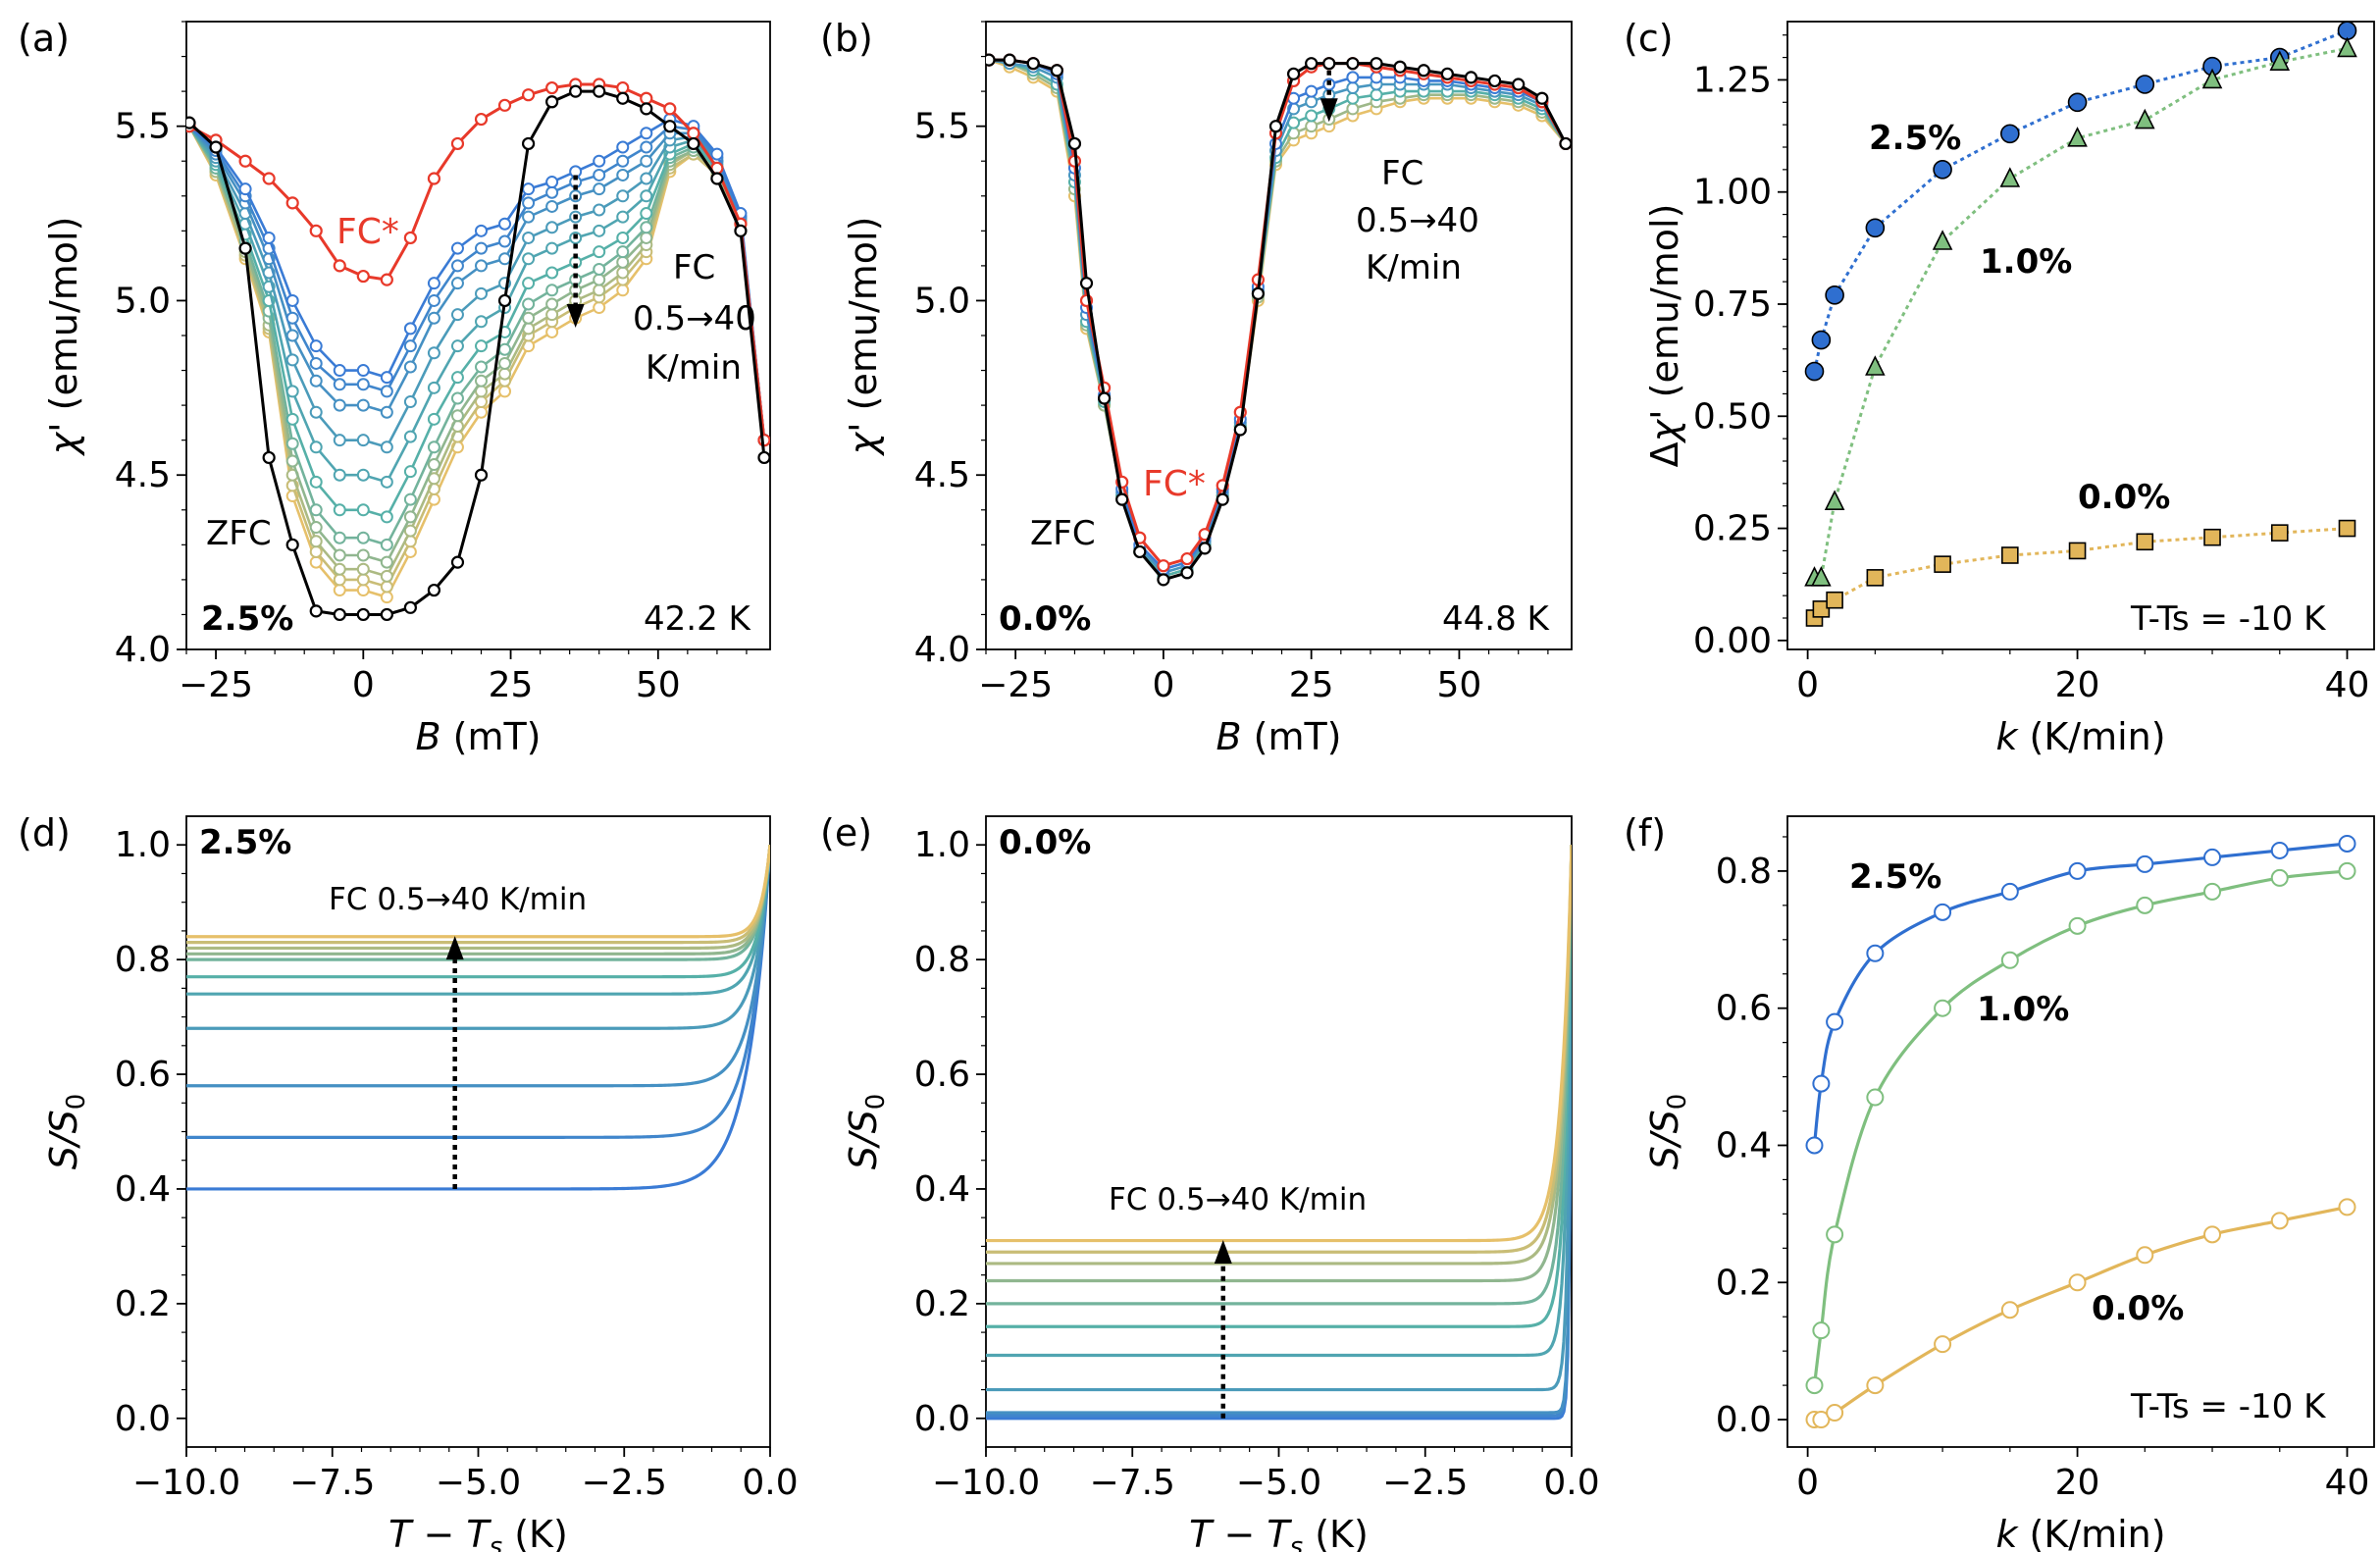 This screenshot has height=1552, width=2380. What do you see at coordinates (44, 38) in the screenshot?
I see `panel-label-a: (a)` at bounding box center [44, 38].